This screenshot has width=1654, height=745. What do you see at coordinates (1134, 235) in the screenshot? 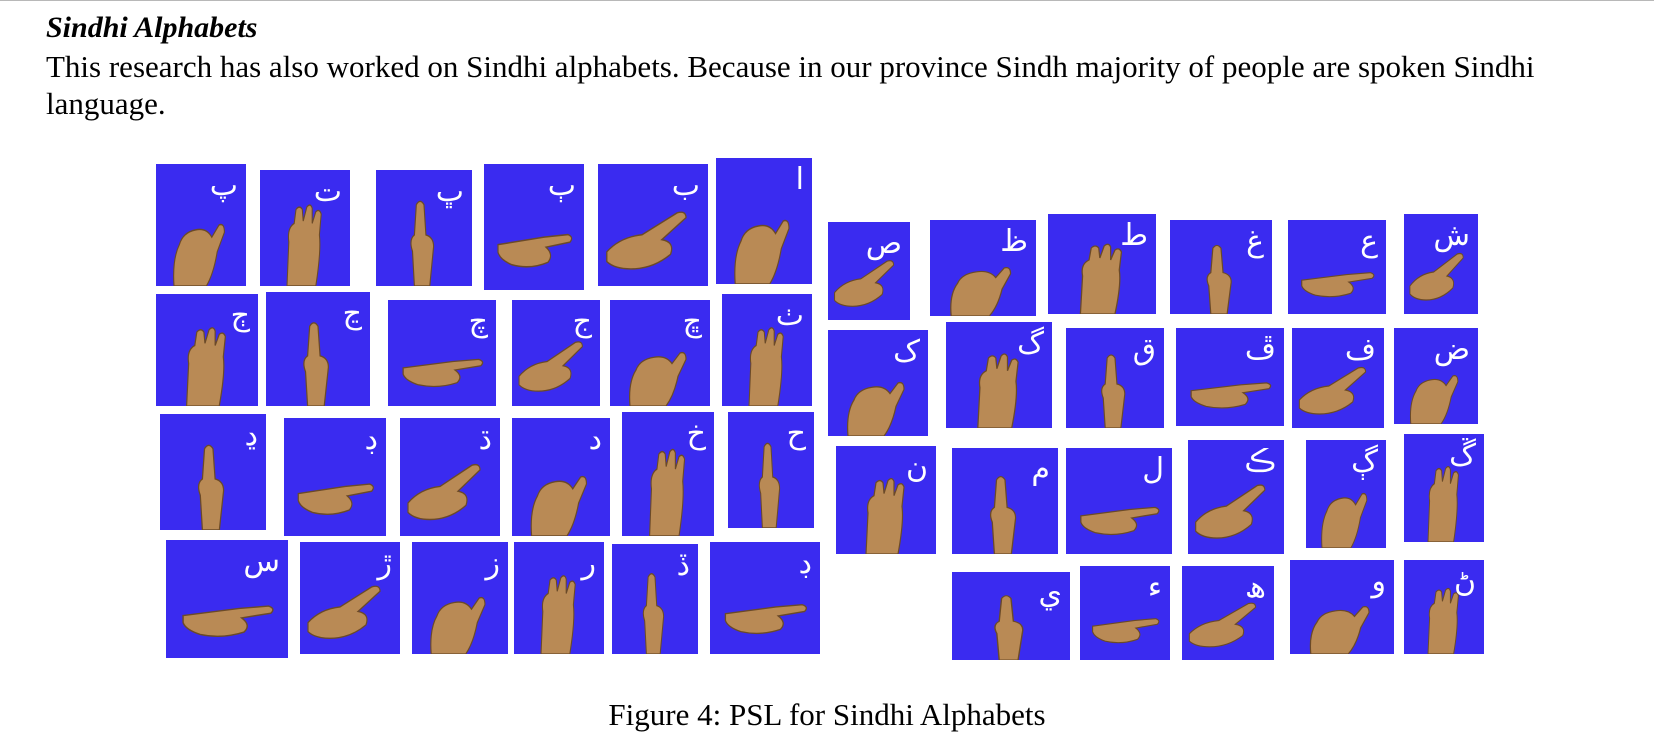
I see `sindhi-letter: ط` at bounding box center [1134, 235].